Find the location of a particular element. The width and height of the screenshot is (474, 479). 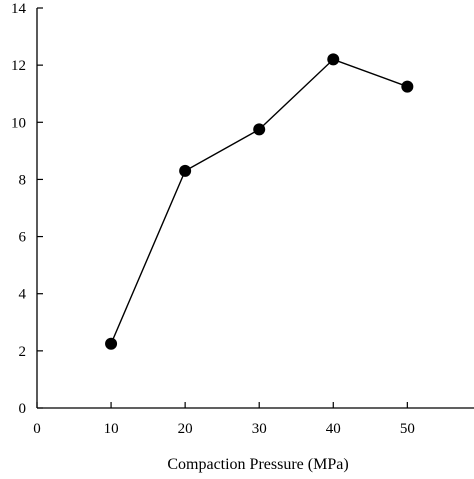

x-tick-label: 10 is located at coordinates (111, 429).